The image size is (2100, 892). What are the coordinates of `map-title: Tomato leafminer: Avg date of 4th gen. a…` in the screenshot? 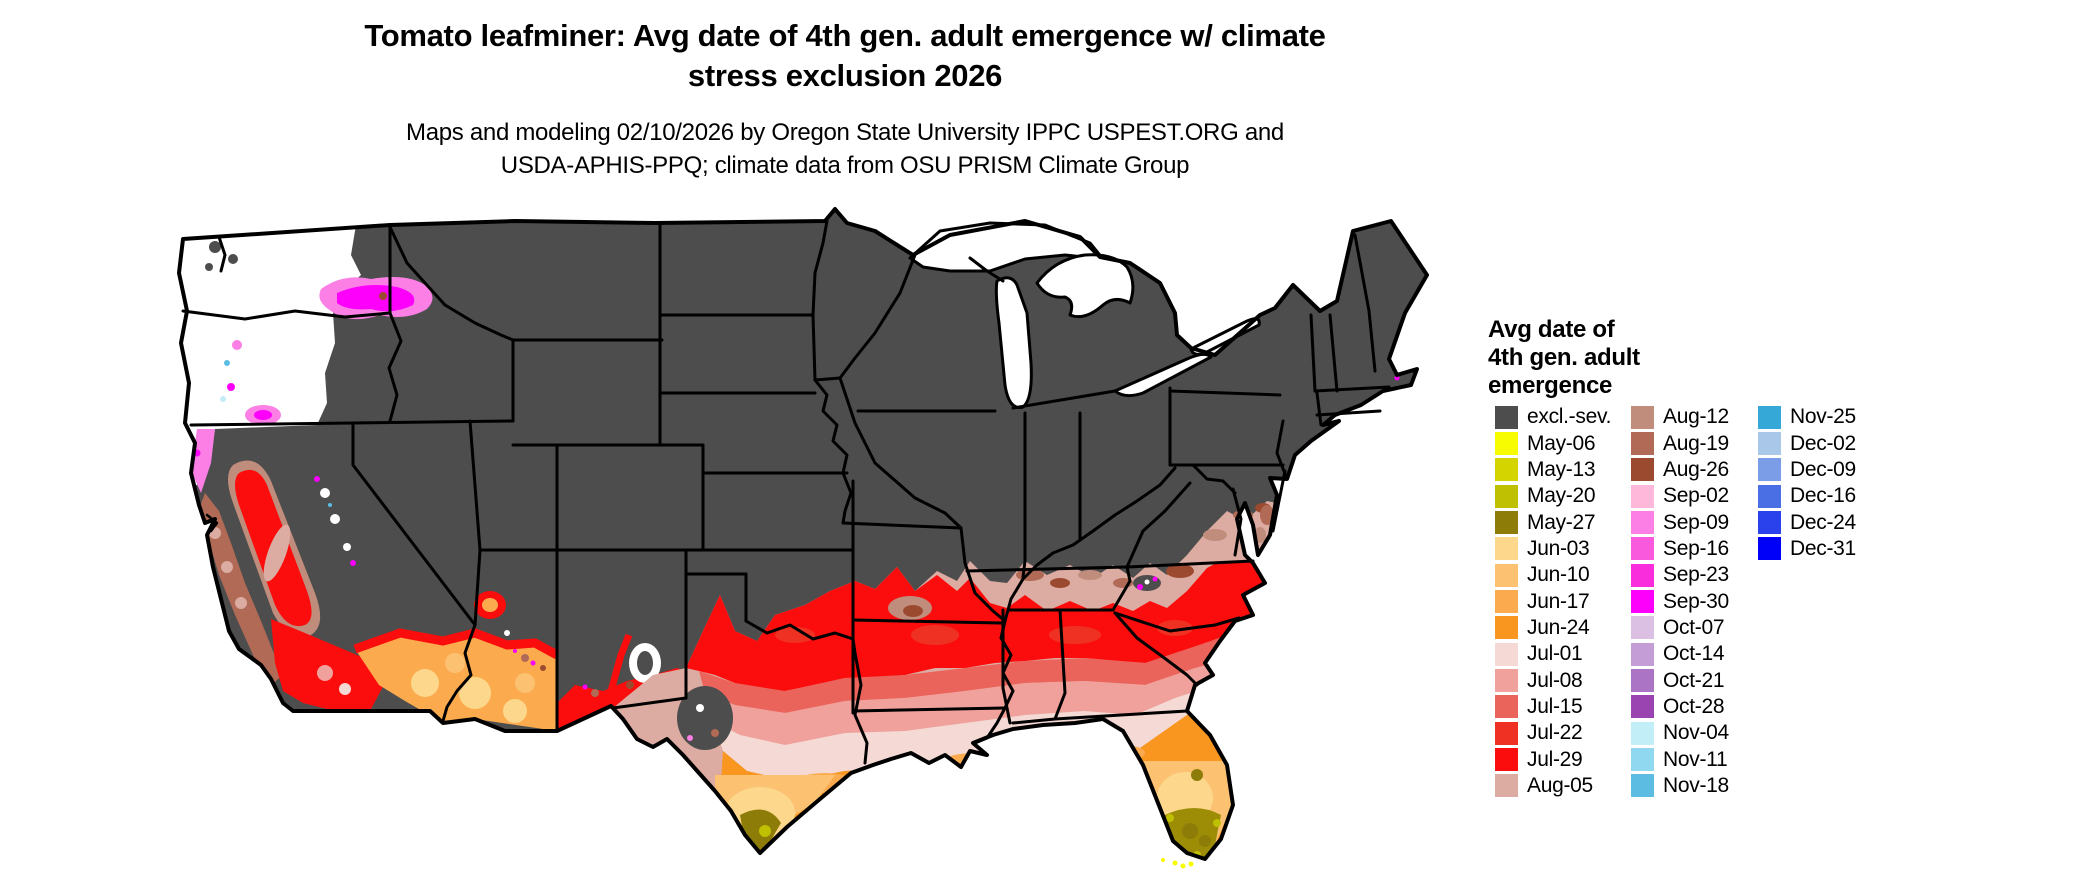 It's located at (845, 56).